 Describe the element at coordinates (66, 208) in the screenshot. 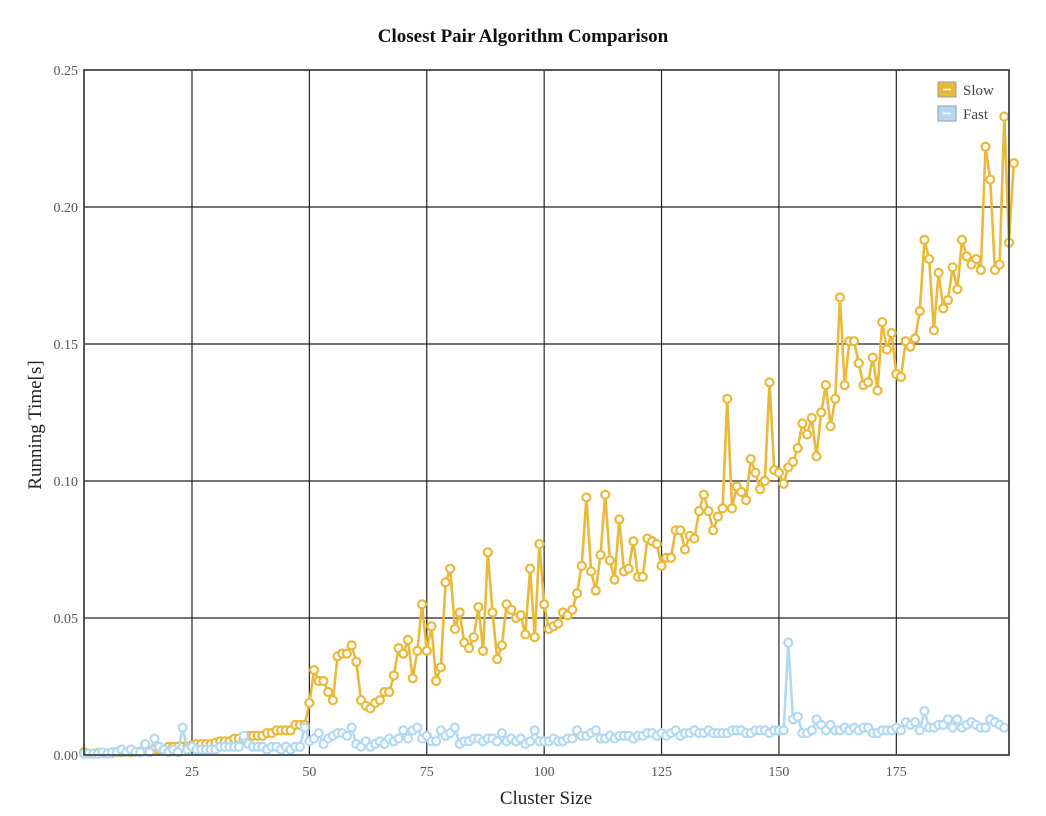

I see `y-tick-label: 0.20` at that location.